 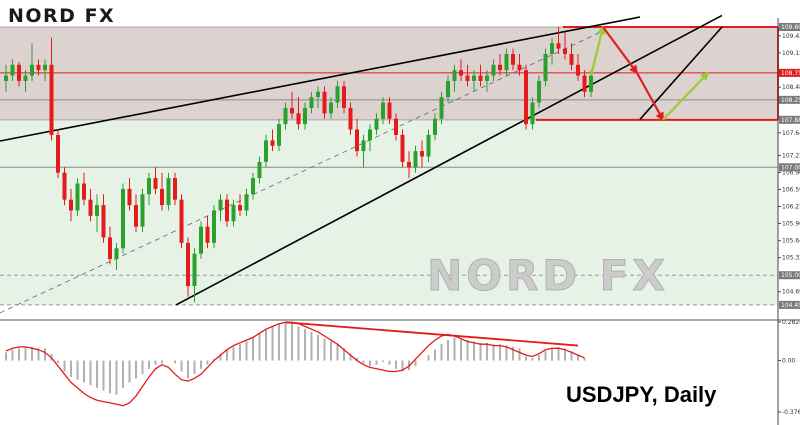 What do you see at coordinates (791, 87) in the screenshot?
I see `price-tick-label: 108.485` at bounding box center [791, 87].